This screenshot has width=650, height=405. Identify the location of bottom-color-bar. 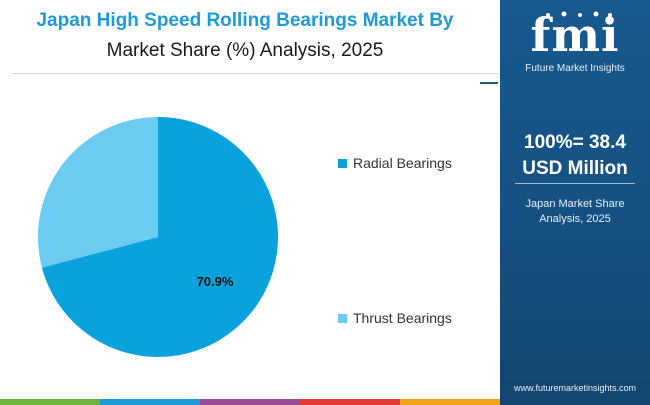
(250, 402).